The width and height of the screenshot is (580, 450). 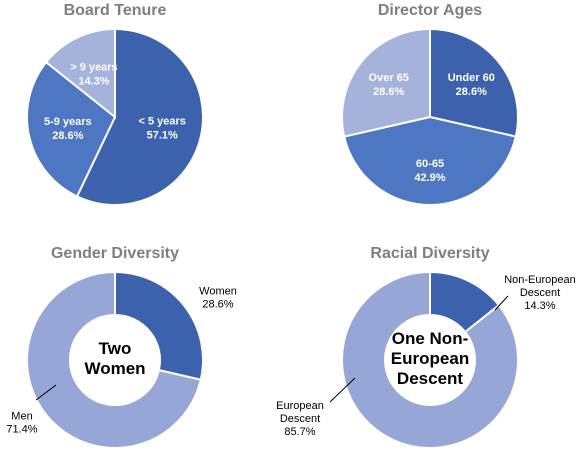 I want to click on slice-label-men-line: Men, so click(x=21, y=417).